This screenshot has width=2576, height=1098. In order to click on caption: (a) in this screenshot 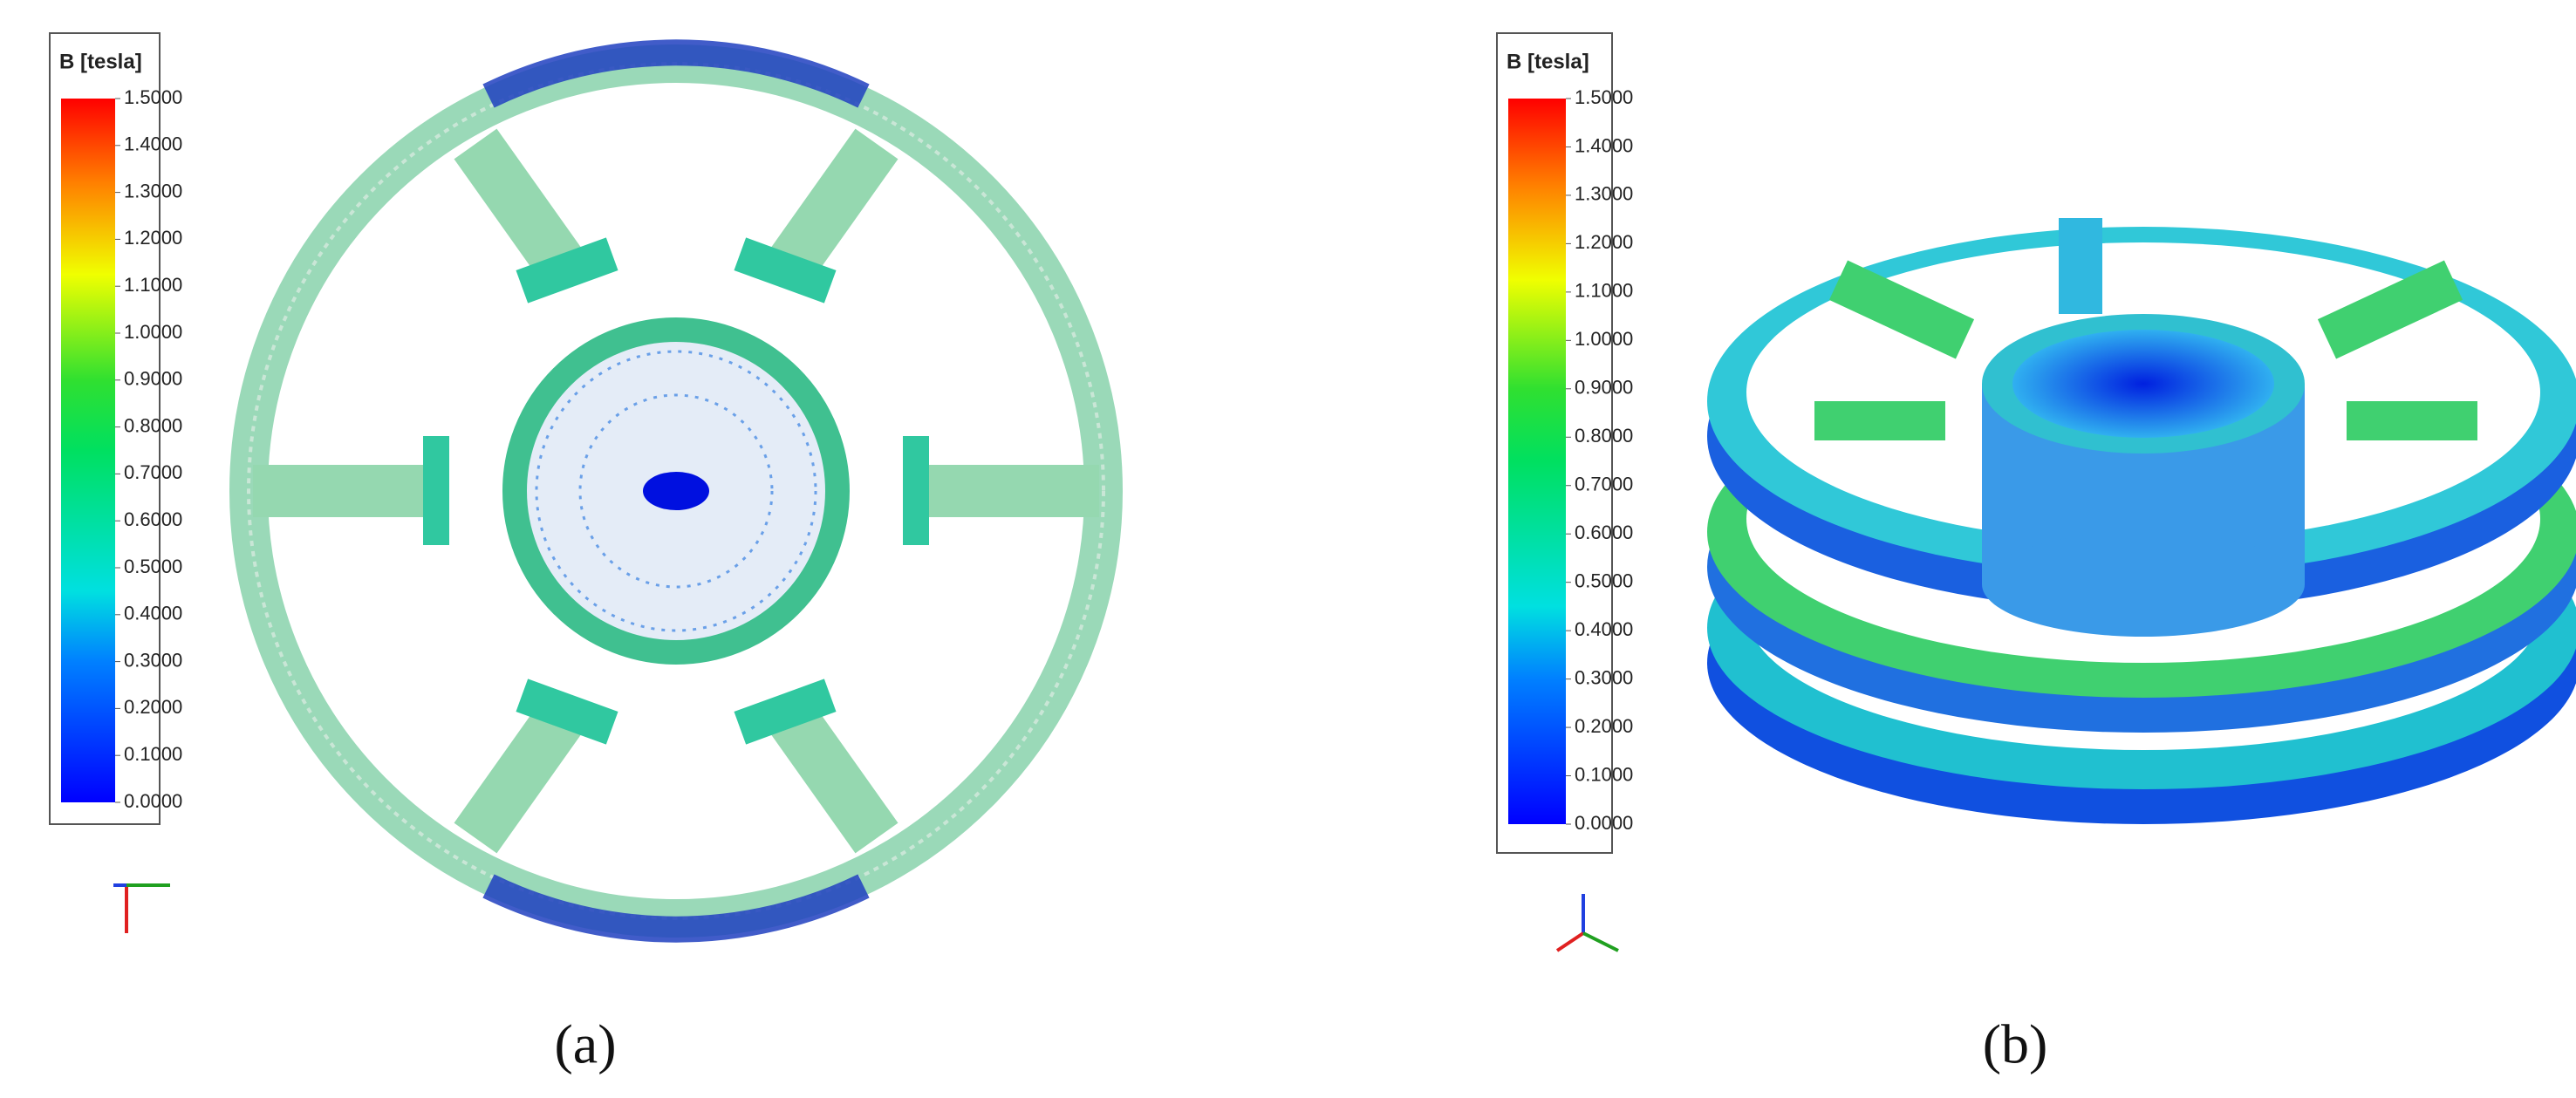, I will do `click(585, 1044)`.